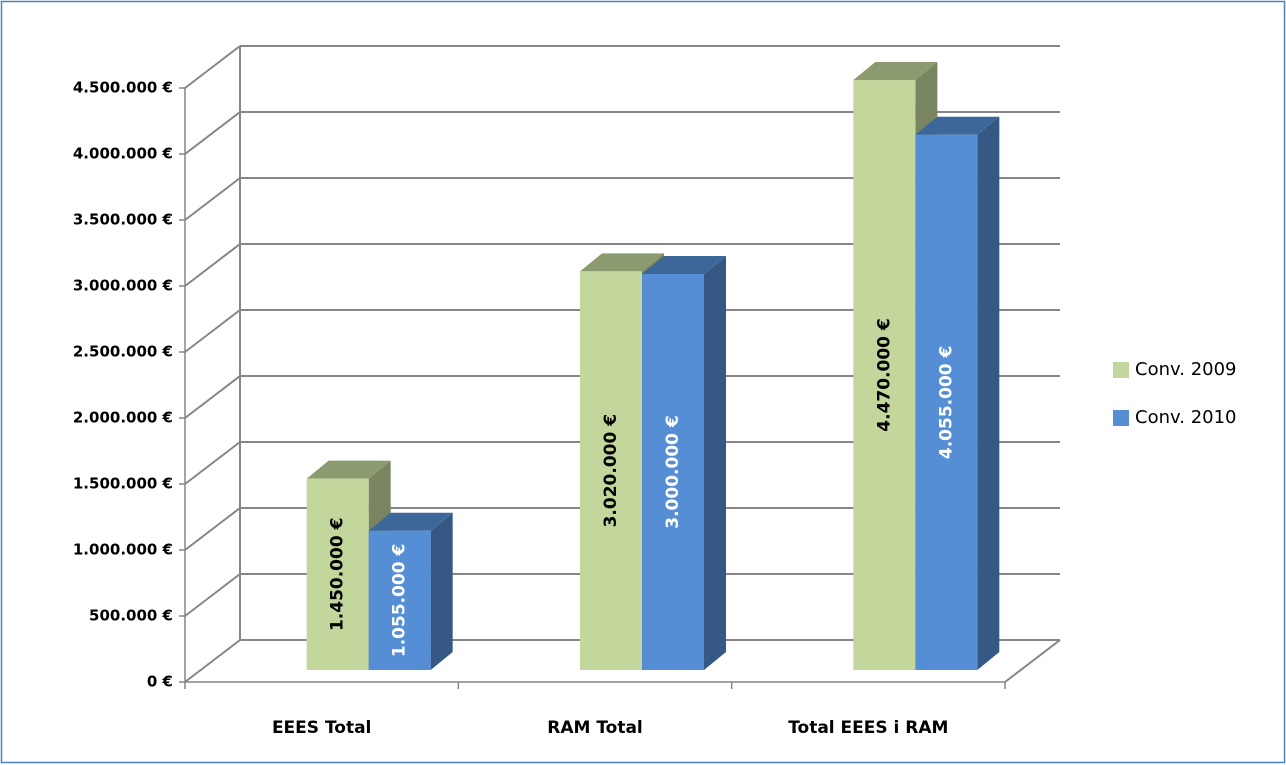  I want to click on y-tick-label: 500.000 €, so click(131, 616).